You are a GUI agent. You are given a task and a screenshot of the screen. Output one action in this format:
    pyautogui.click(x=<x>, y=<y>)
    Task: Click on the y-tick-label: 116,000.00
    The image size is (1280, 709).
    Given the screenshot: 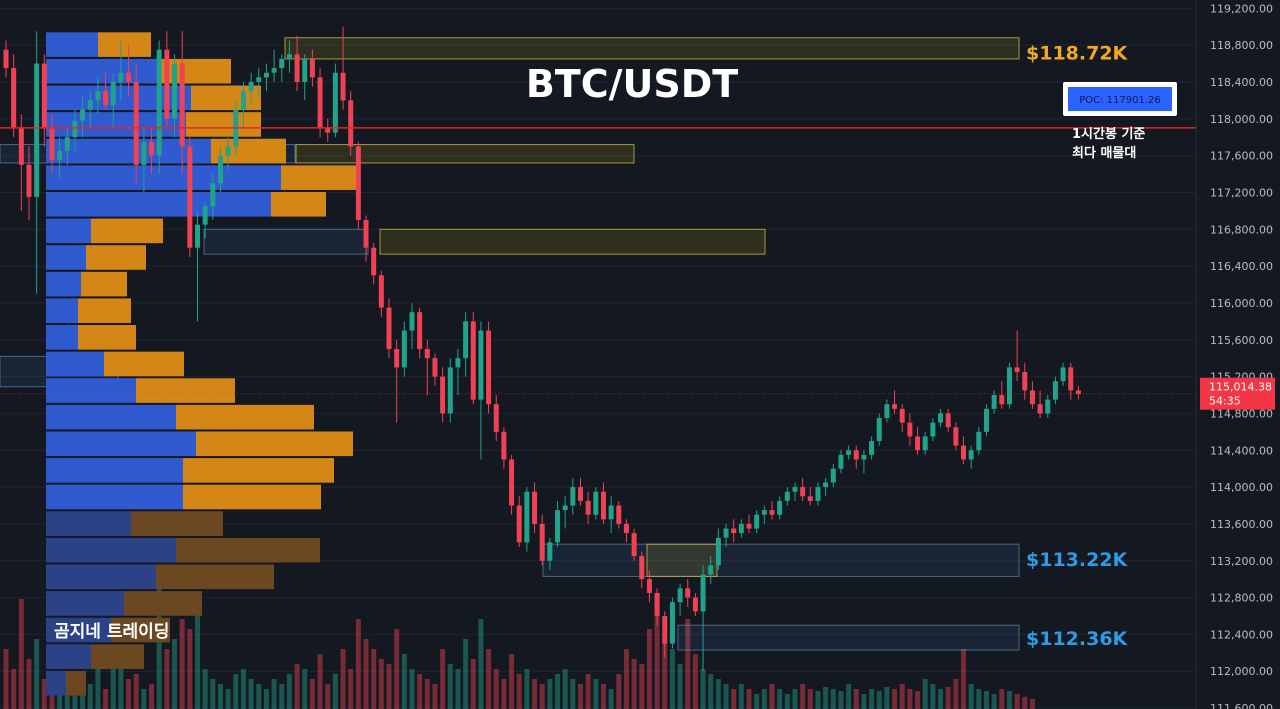 What is the action you would take?
    pyautogui.click(x=1241, y=303)
    